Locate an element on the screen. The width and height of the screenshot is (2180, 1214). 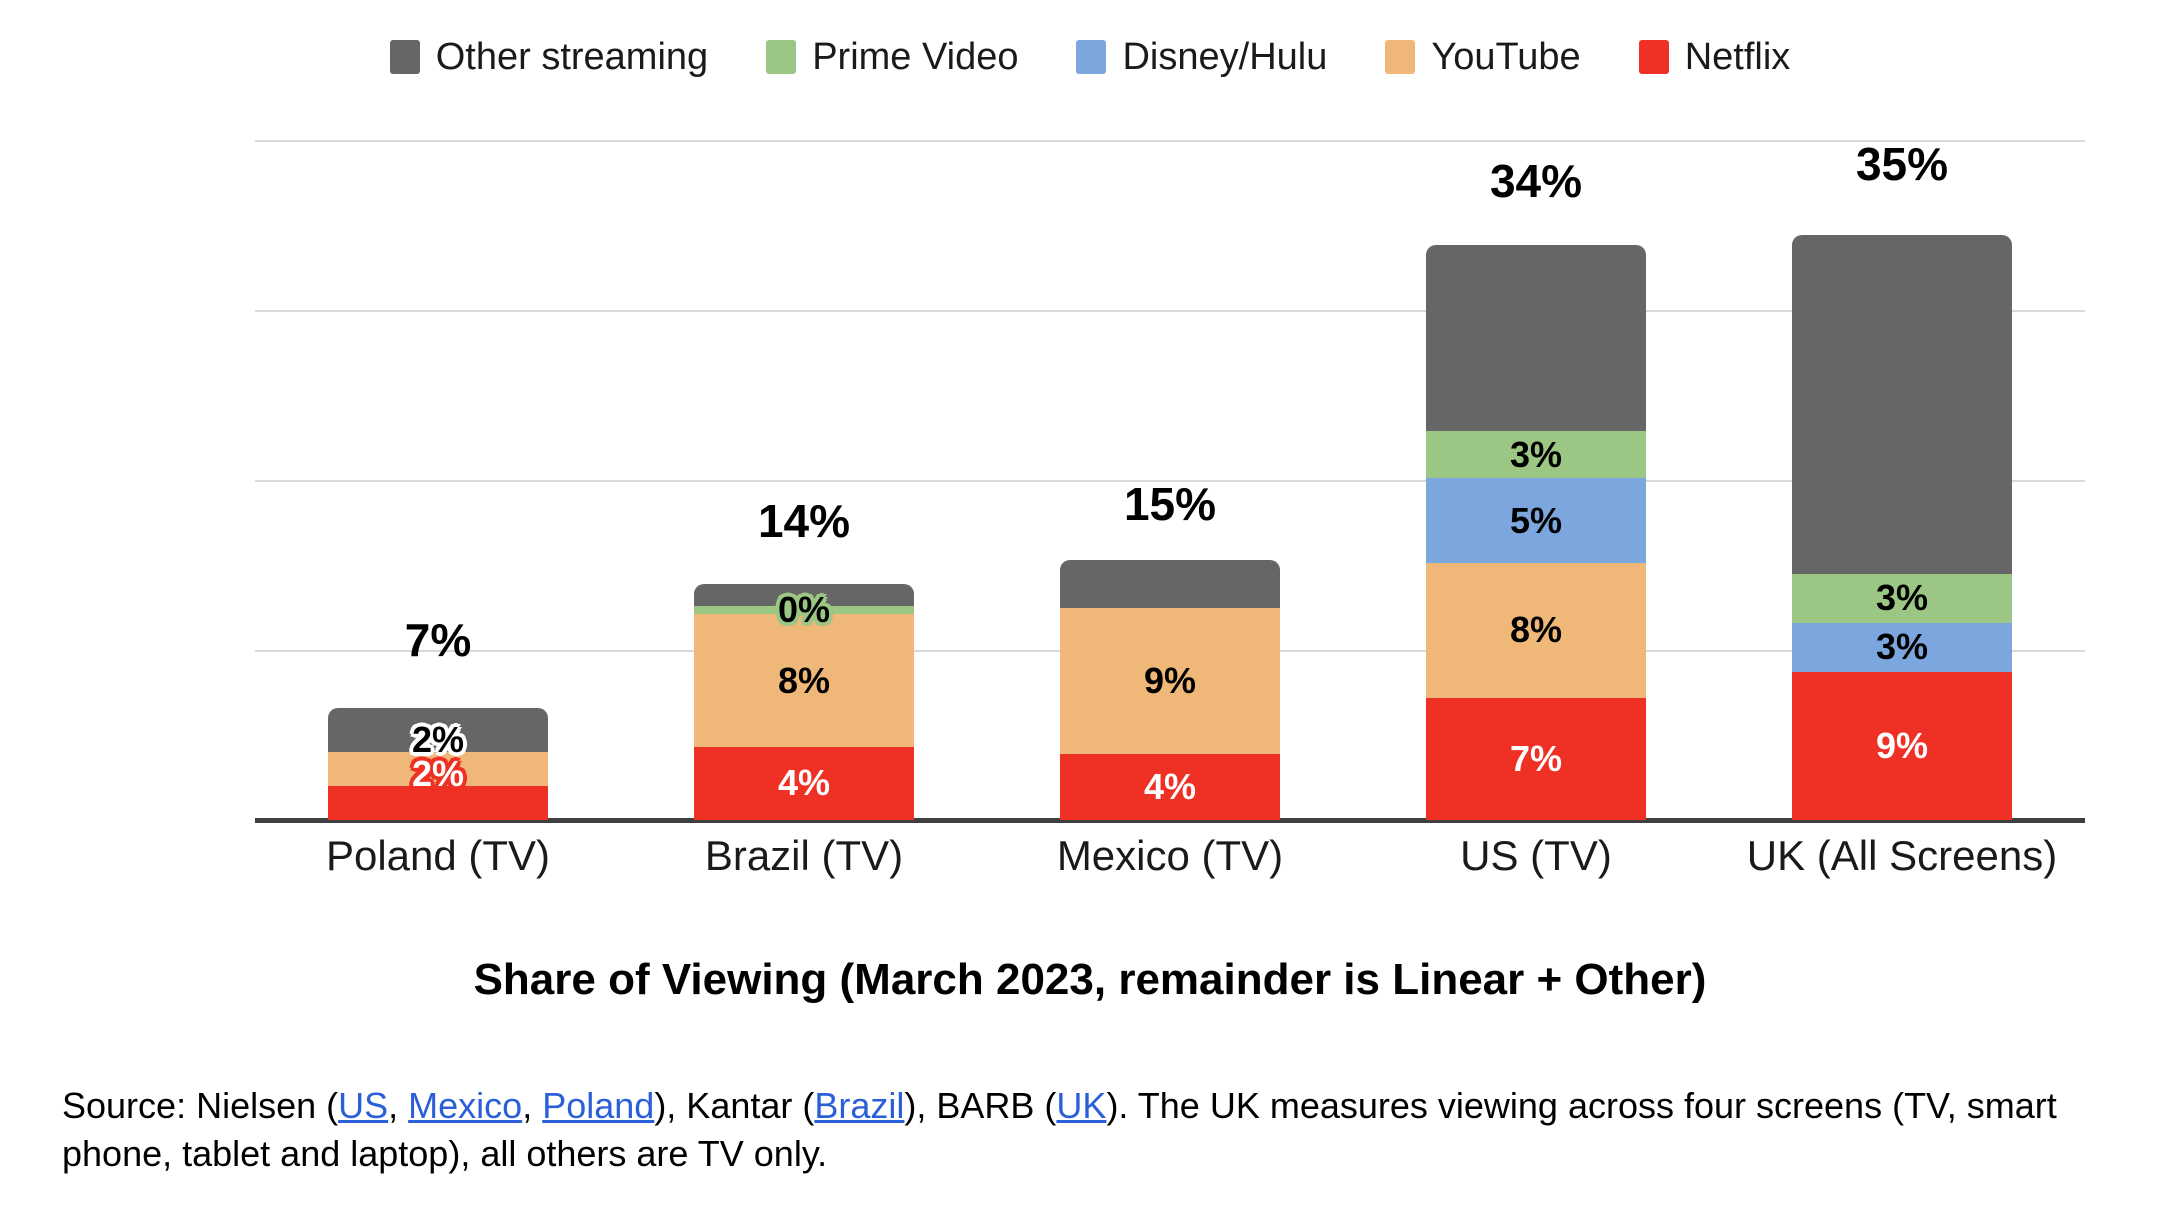
legend-label-youtube: YouTube is located at coordinates (1506, 57).